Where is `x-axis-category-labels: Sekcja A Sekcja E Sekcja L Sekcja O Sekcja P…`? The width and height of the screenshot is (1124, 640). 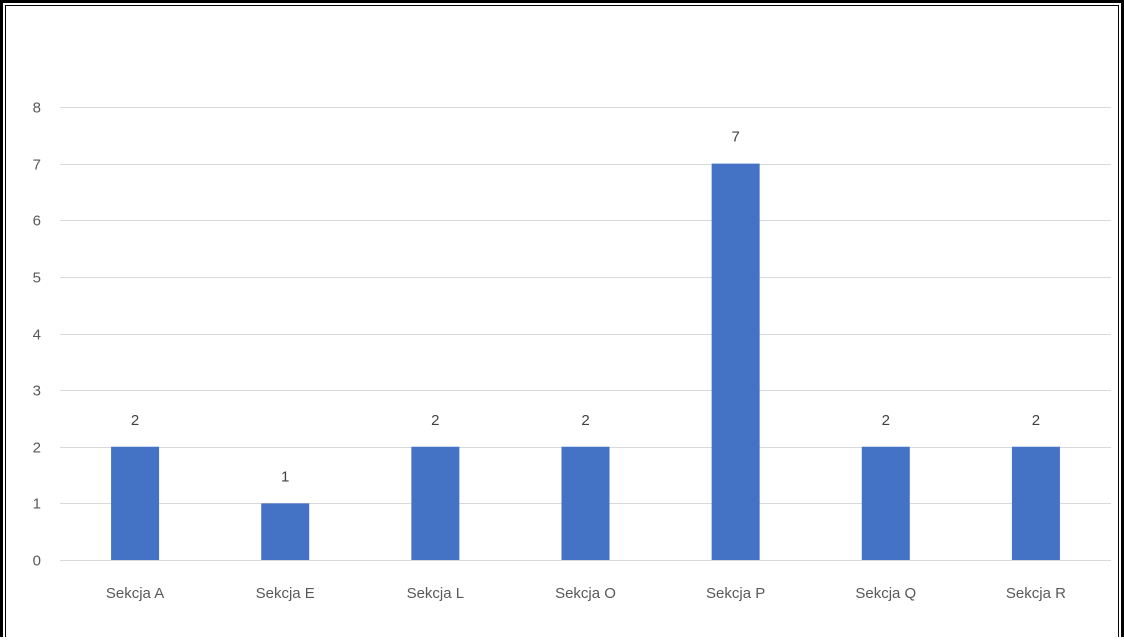
x-axis-category-labels: Sekcja A Sekcja E Sekcja L Sekcja O Sekcja P… is located at coordinates (586, 593).